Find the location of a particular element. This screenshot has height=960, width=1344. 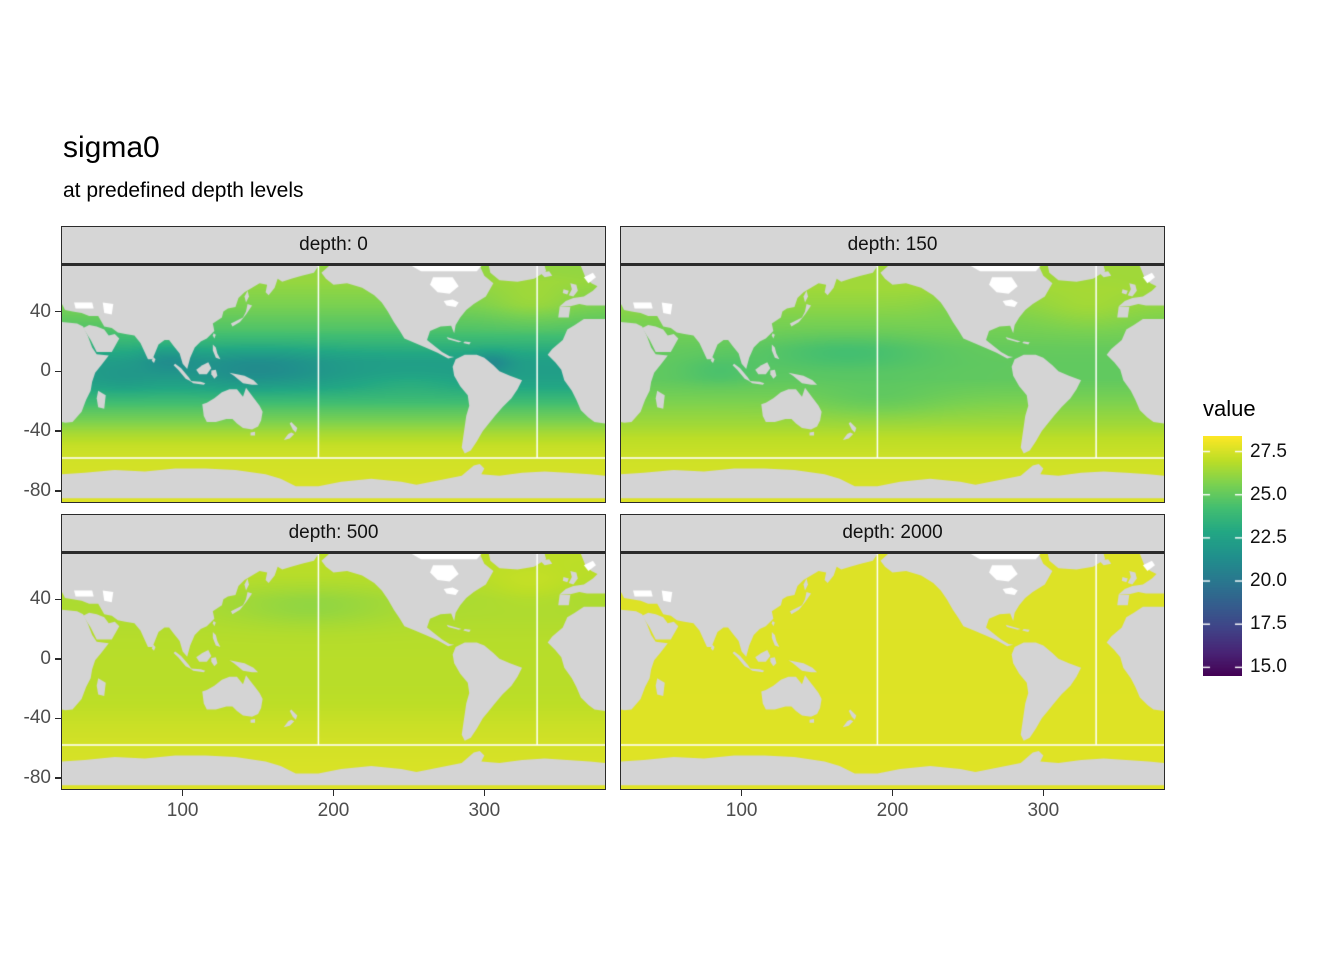

chart-subtitle: at predefined depth levels is located at coordinates (183, 190).